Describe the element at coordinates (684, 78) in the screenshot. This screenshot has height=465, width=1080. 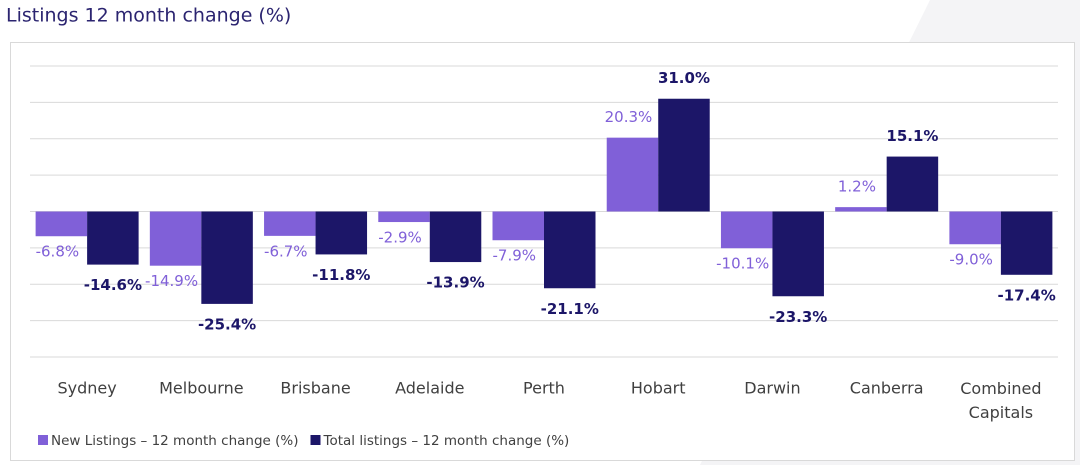
I see `value-label: 31.0%` at that location.